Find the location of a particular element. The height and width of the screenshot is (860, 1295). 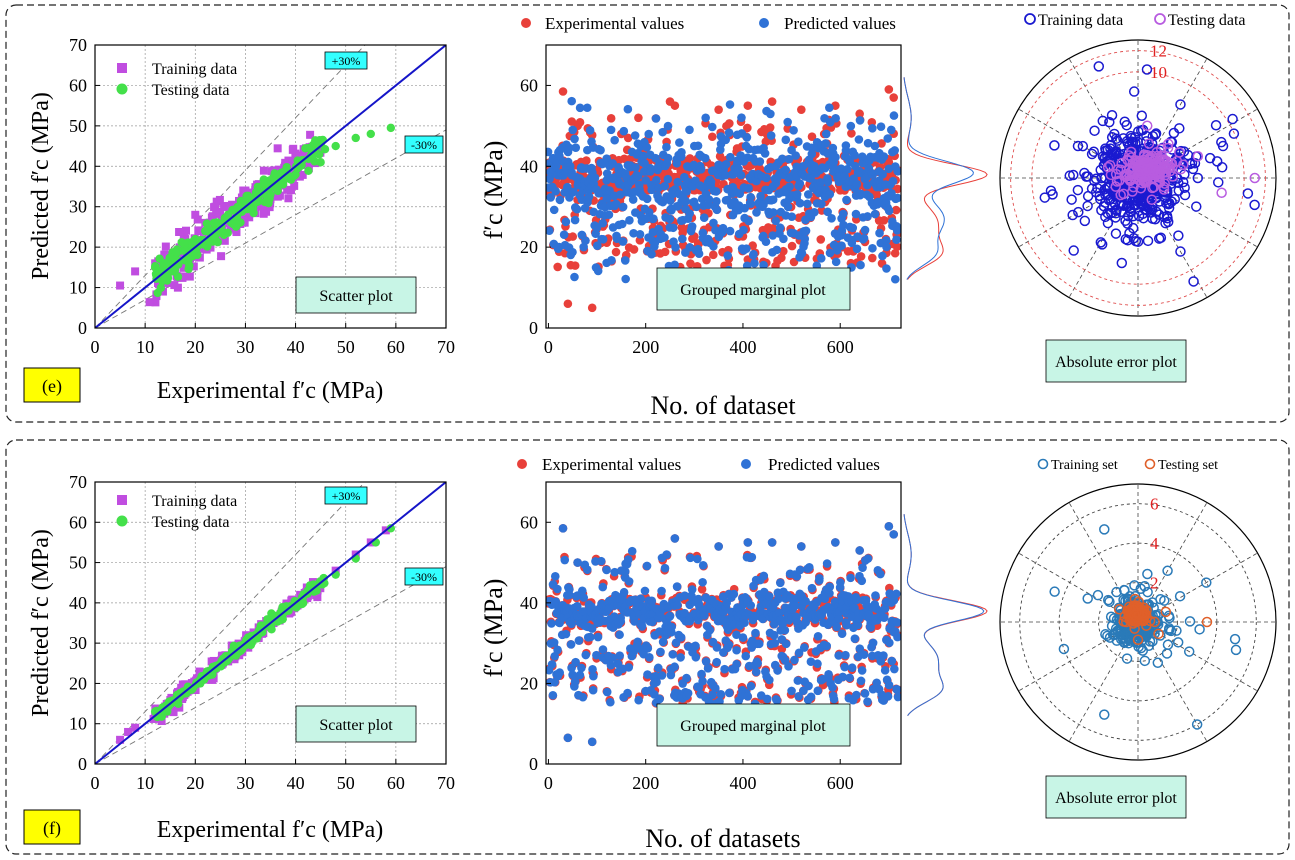

polar-box-e is located at coordinates (1116, 361).